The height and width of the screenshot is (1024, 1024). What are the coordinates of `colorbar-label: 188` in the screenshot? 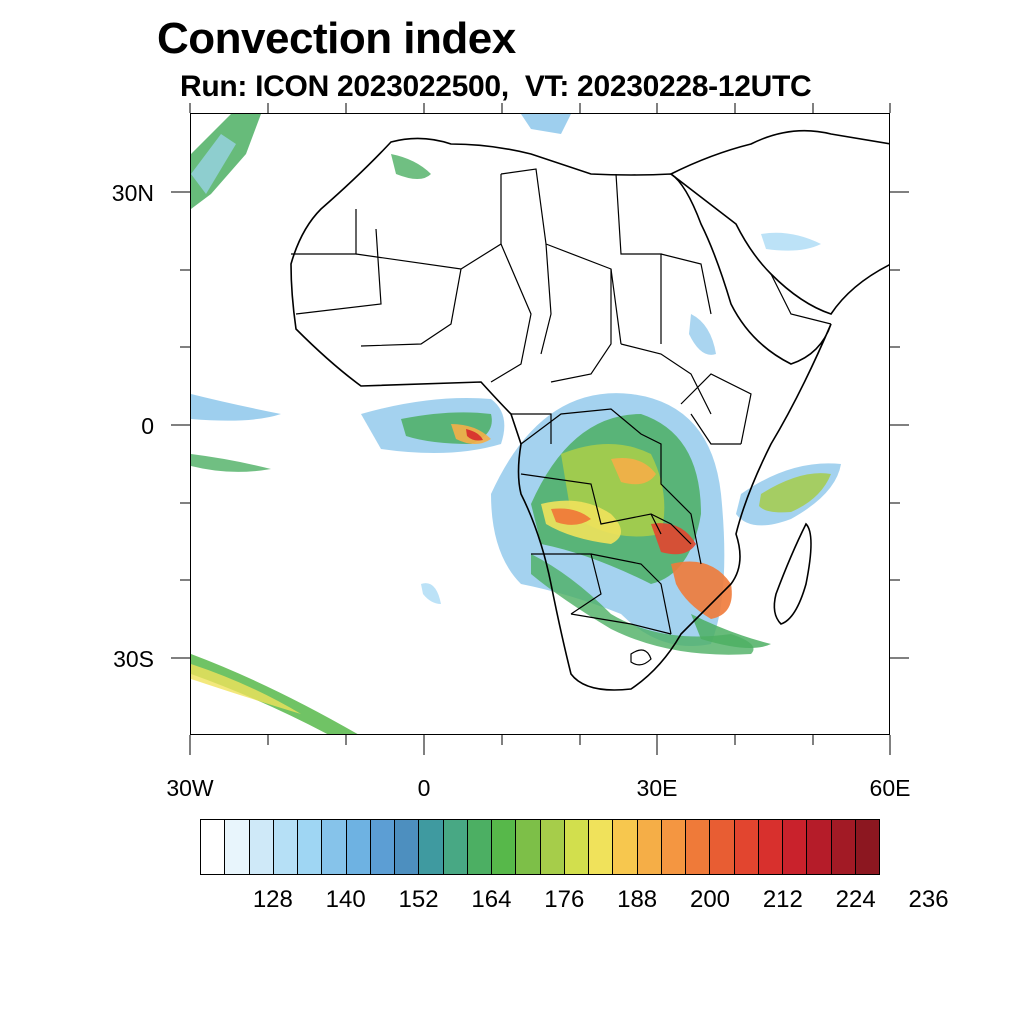 It's located at (637, 899).